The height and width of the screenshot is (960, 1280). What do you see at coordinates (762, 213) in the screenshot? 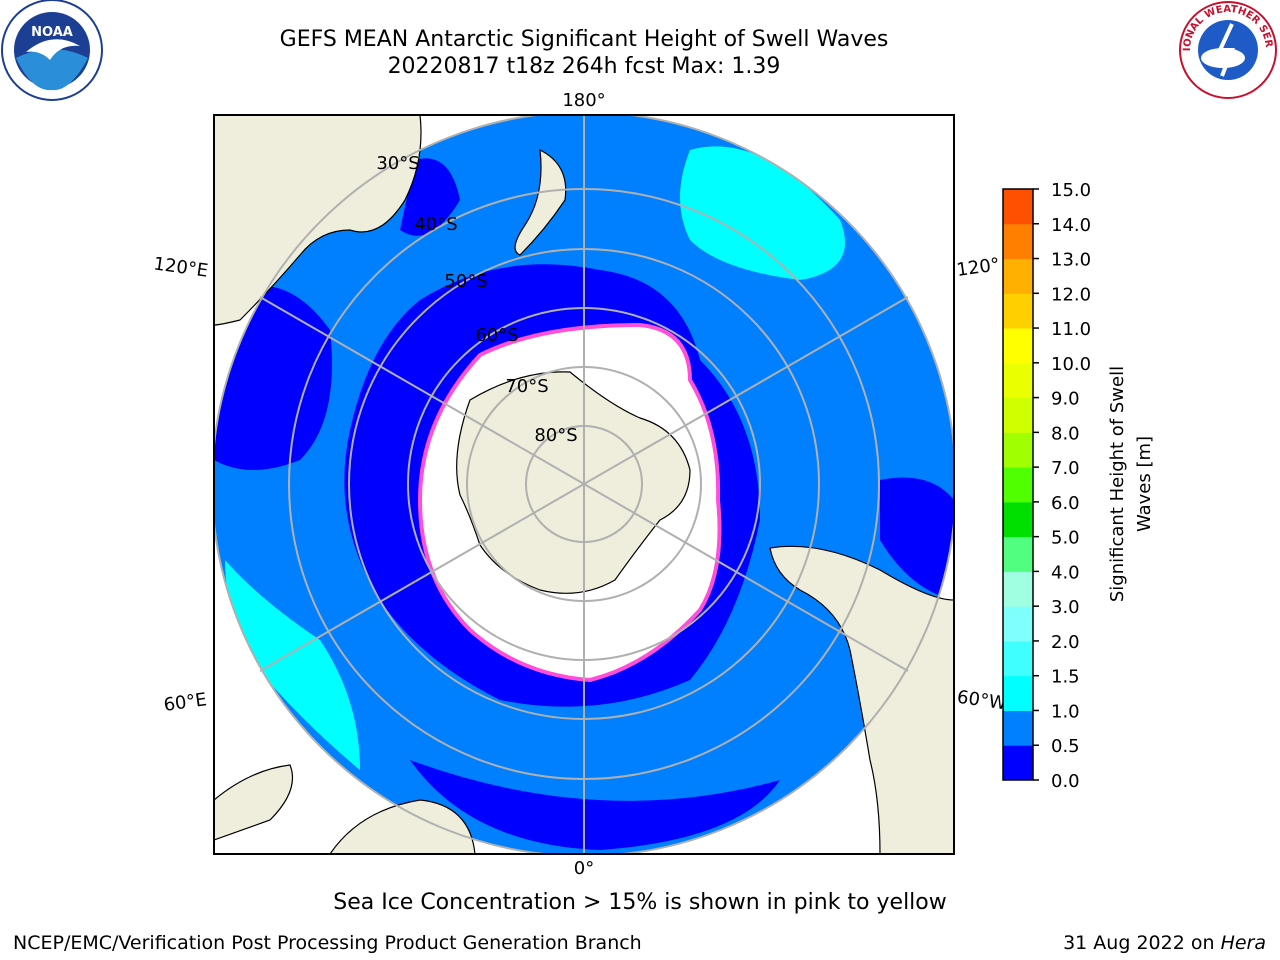
I see `swell-patch-cyan-ne` at bounding box center [762, 213].